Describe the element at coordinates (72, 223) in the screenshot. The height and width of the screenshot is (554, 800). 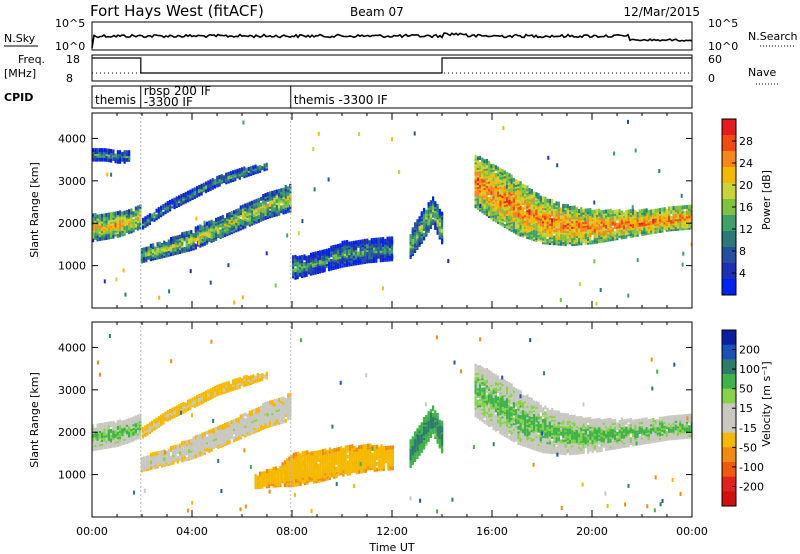
I see `power-y-tick-label: 2000` at that location.